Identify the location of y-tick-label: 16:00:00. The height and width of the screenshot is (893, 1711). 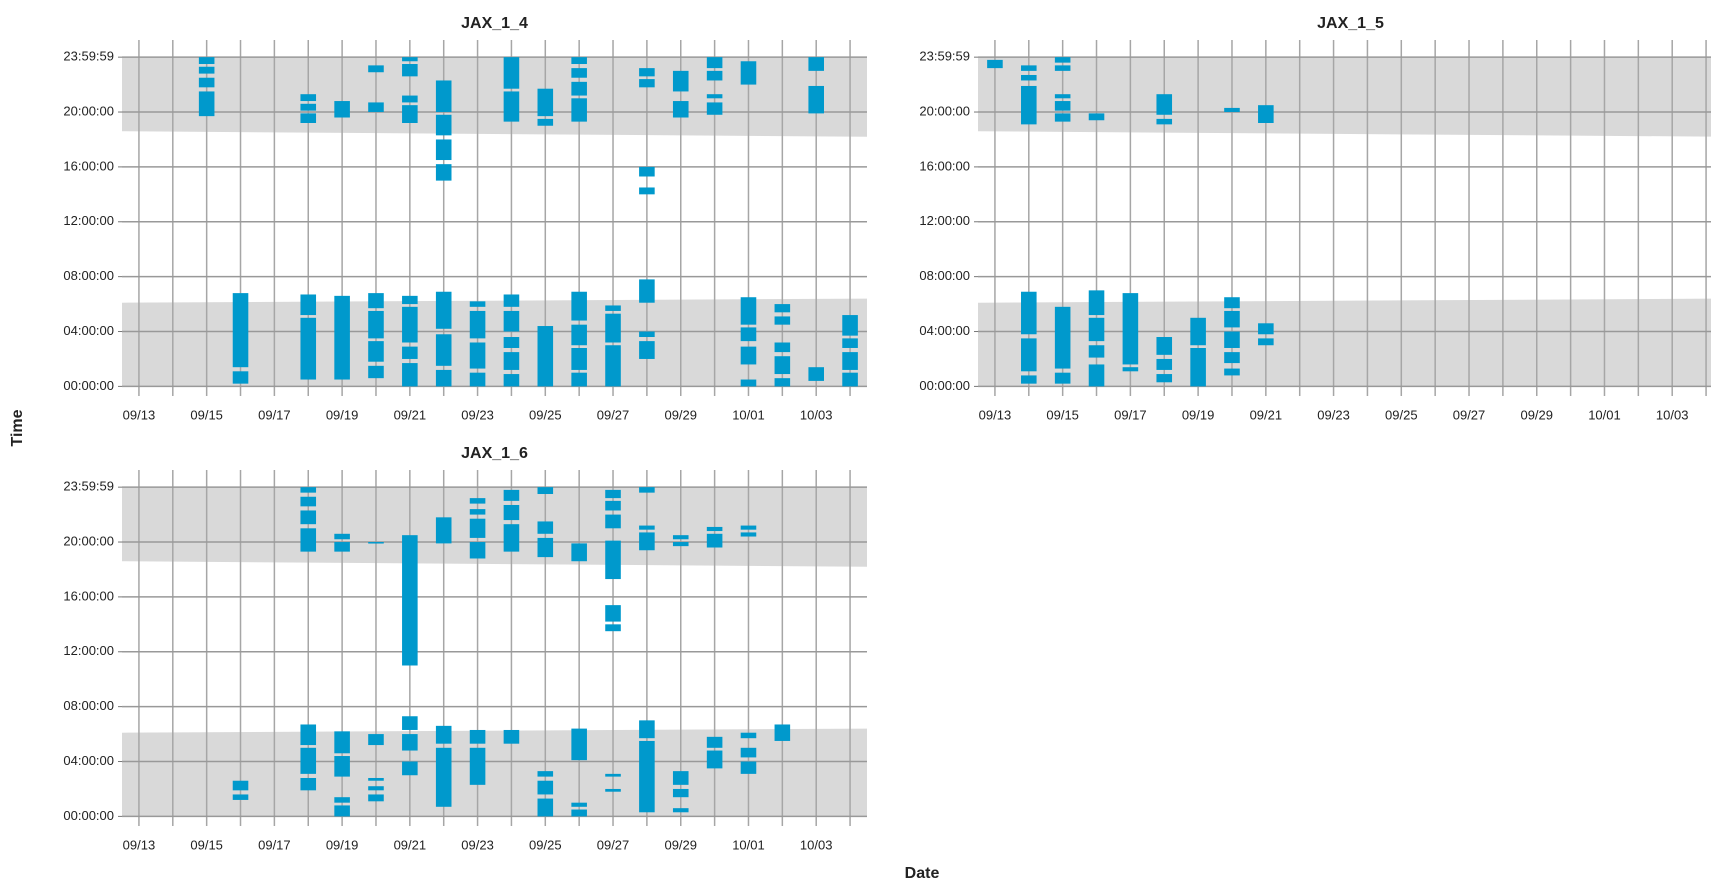
(944, 165).